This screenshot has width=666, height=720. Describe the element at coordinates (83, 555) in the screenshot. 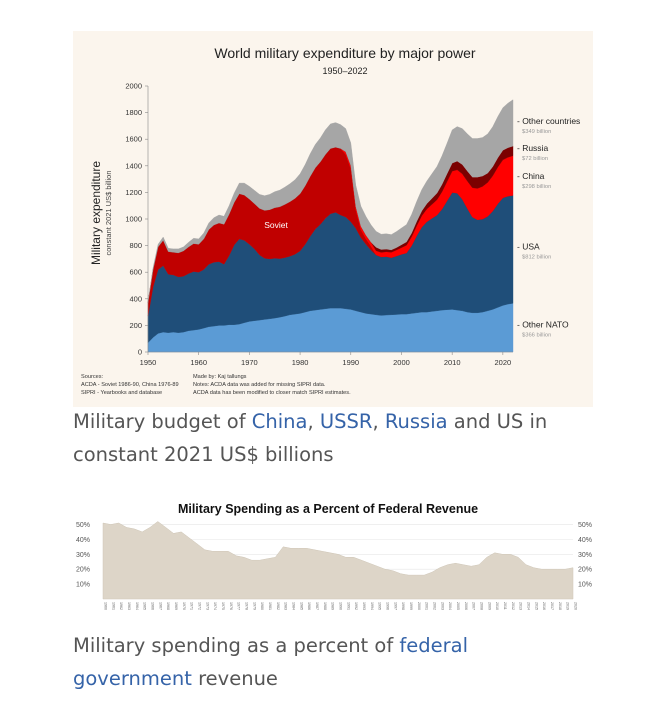

I see `y-tick-labels-left: 50% 40% 30% 20% 10%` at that location.